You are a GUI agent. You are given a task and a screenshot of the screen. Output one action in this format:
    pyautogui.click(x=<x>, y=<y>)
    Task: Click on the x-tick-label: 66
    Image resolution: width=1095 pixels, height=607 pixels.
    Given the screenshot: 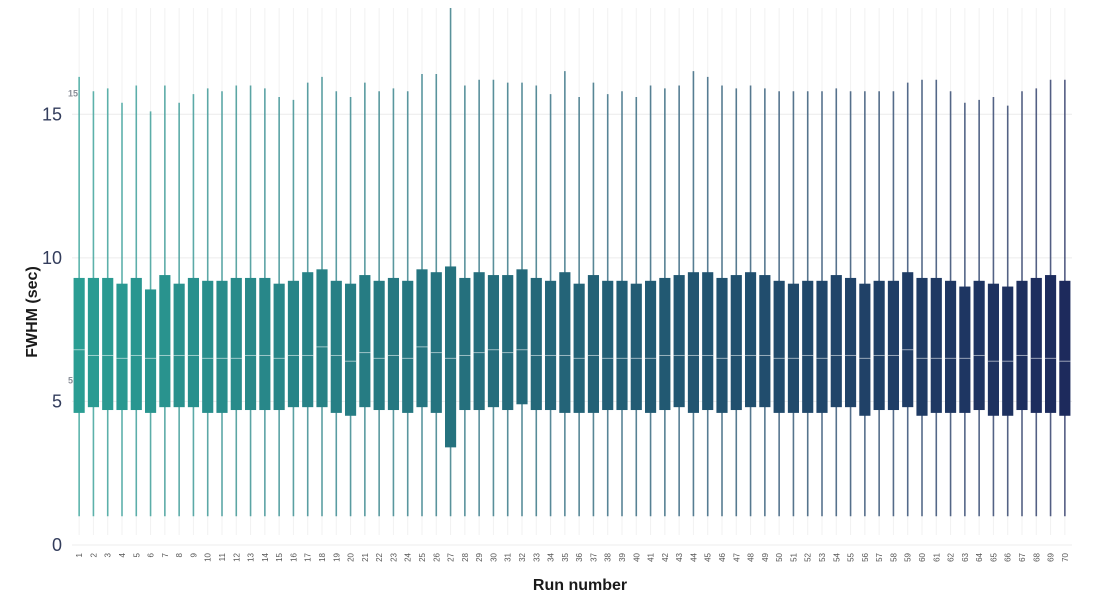 What is the action you would take?
    pyautogui.click(x=1008, y=556)
    